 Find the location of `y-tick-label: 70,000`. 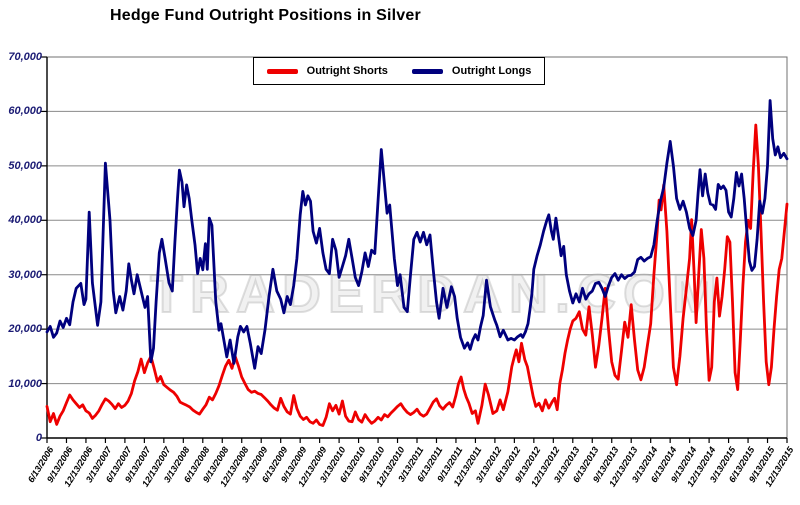

y-tick-label: 70,000 is located at coordinates (25, 57).